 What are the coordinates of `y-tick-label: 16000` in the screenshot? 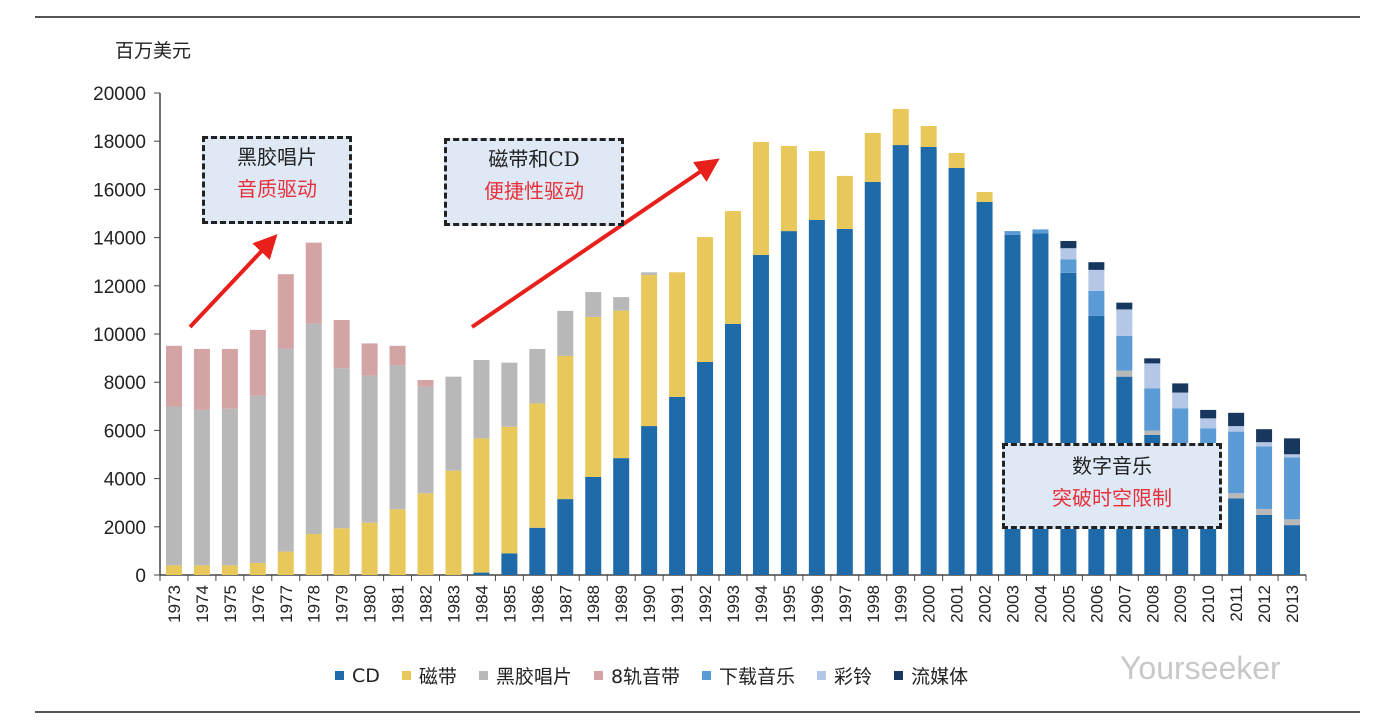 It's located at (119, 190).